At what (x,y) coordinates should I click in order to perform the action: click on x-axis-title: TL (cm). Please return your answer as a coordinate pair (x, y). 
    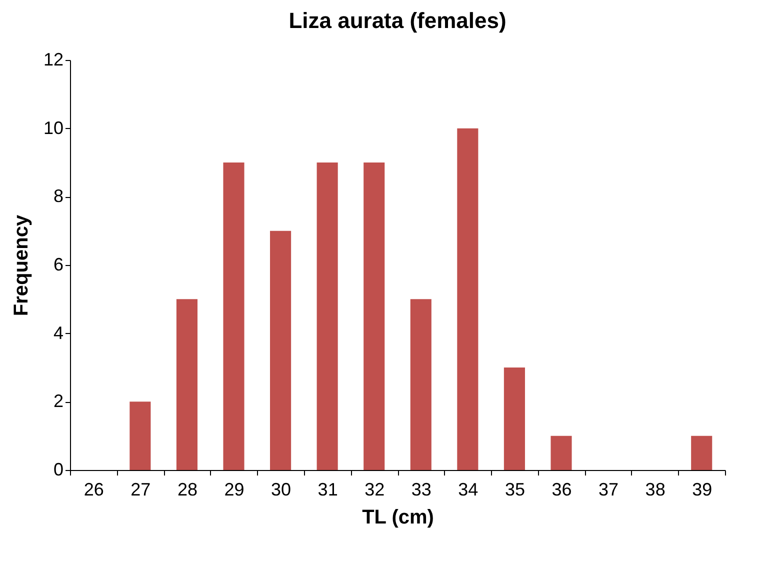
    Looking at the image, I should click on (398, 517).